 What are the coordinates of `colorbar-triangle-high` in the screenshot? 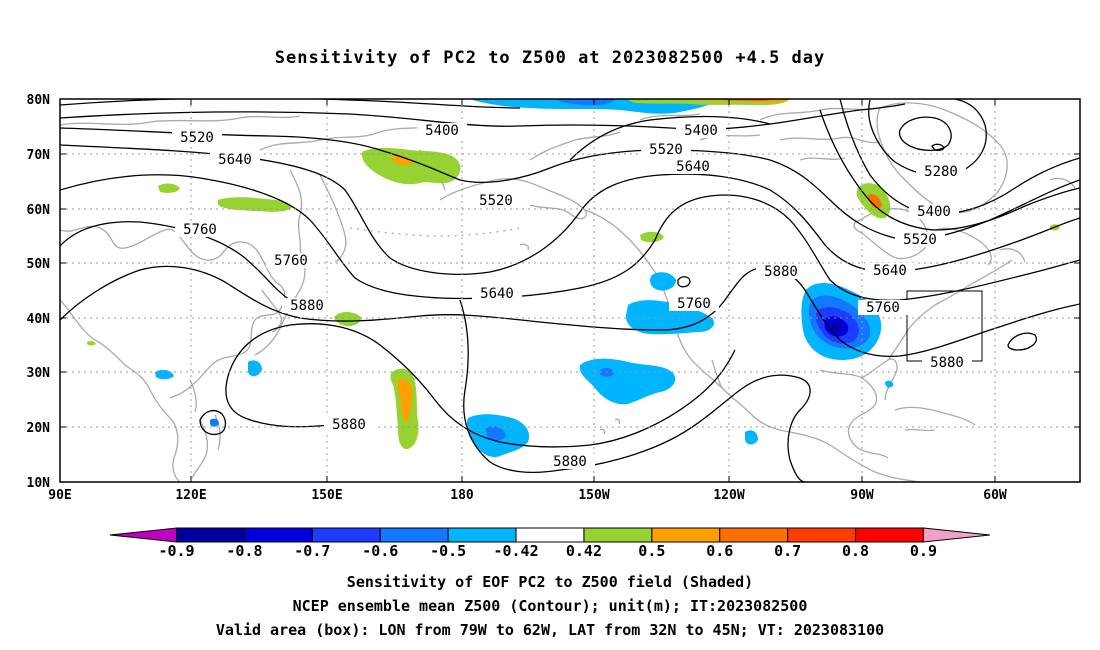 It's located at (956, 535).